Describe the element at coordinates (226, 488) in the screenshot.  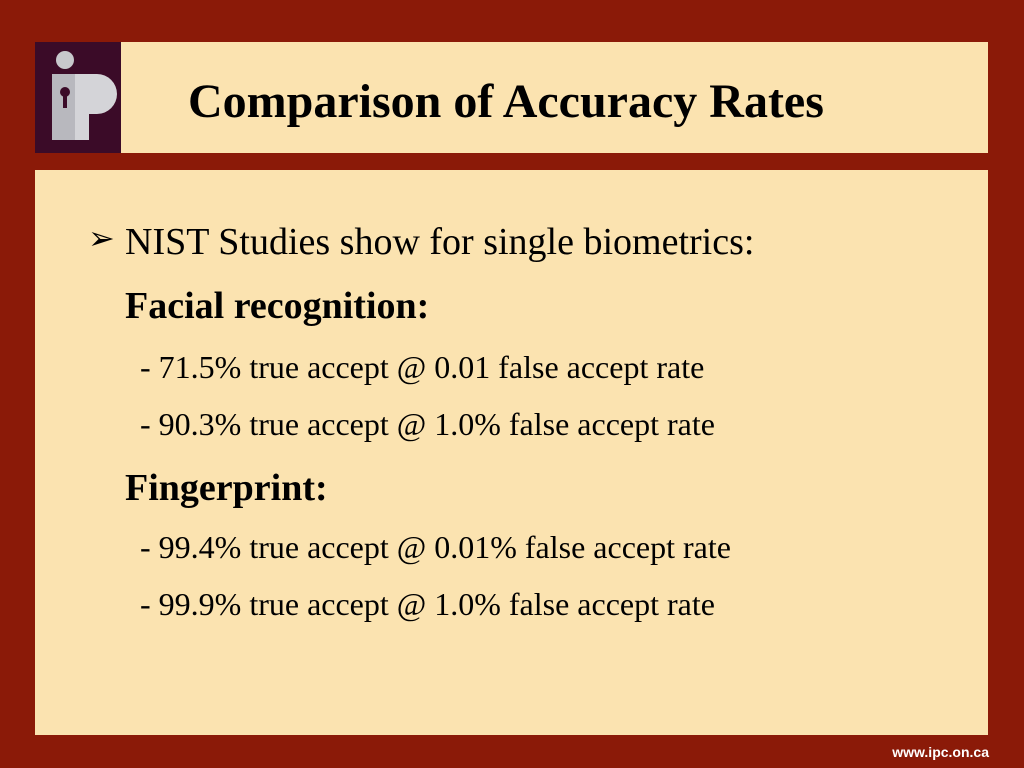
I see `section-heading: Fingerprint:` at that location.